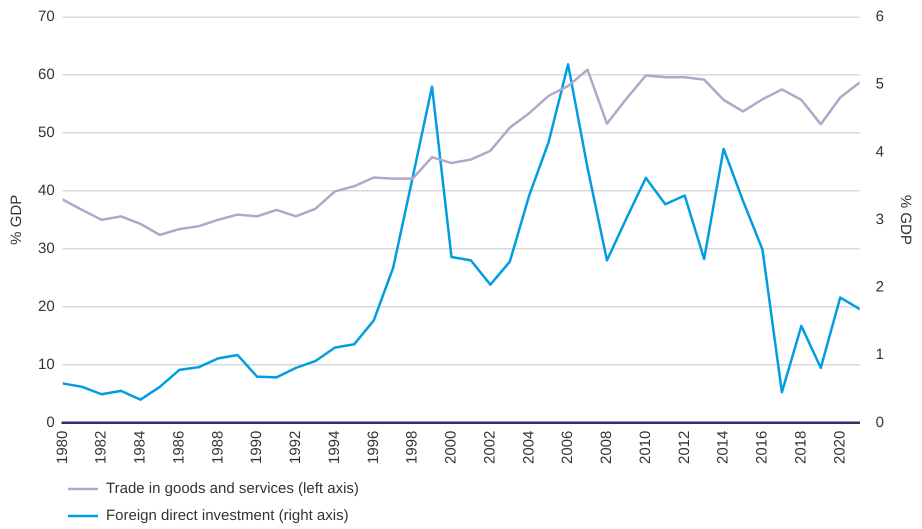 This screenshot has width=922, height=529. Describe the element at coordinates (880, 219) in the screenshot. I see `y2-tick-label: 3` at that location.